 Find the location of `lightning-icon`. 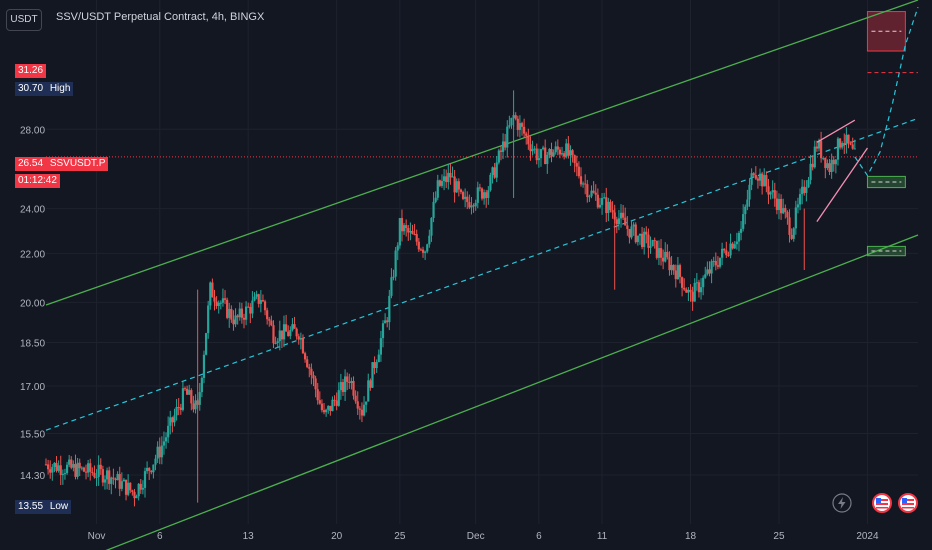

lightning-icon is located at coordinates (842, 505).